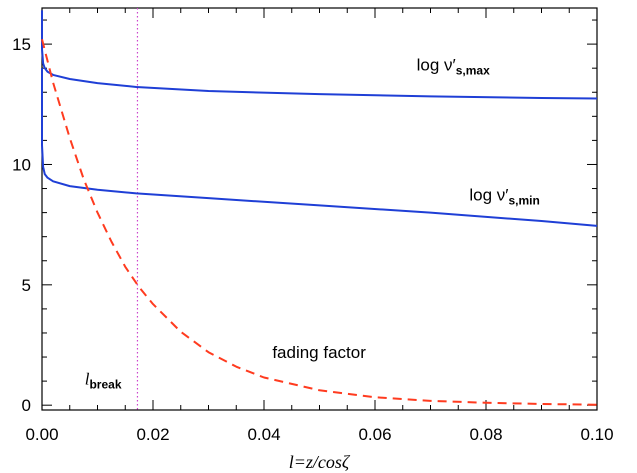  I want to click on x-tick-label: 0.08, so click(485, 434).